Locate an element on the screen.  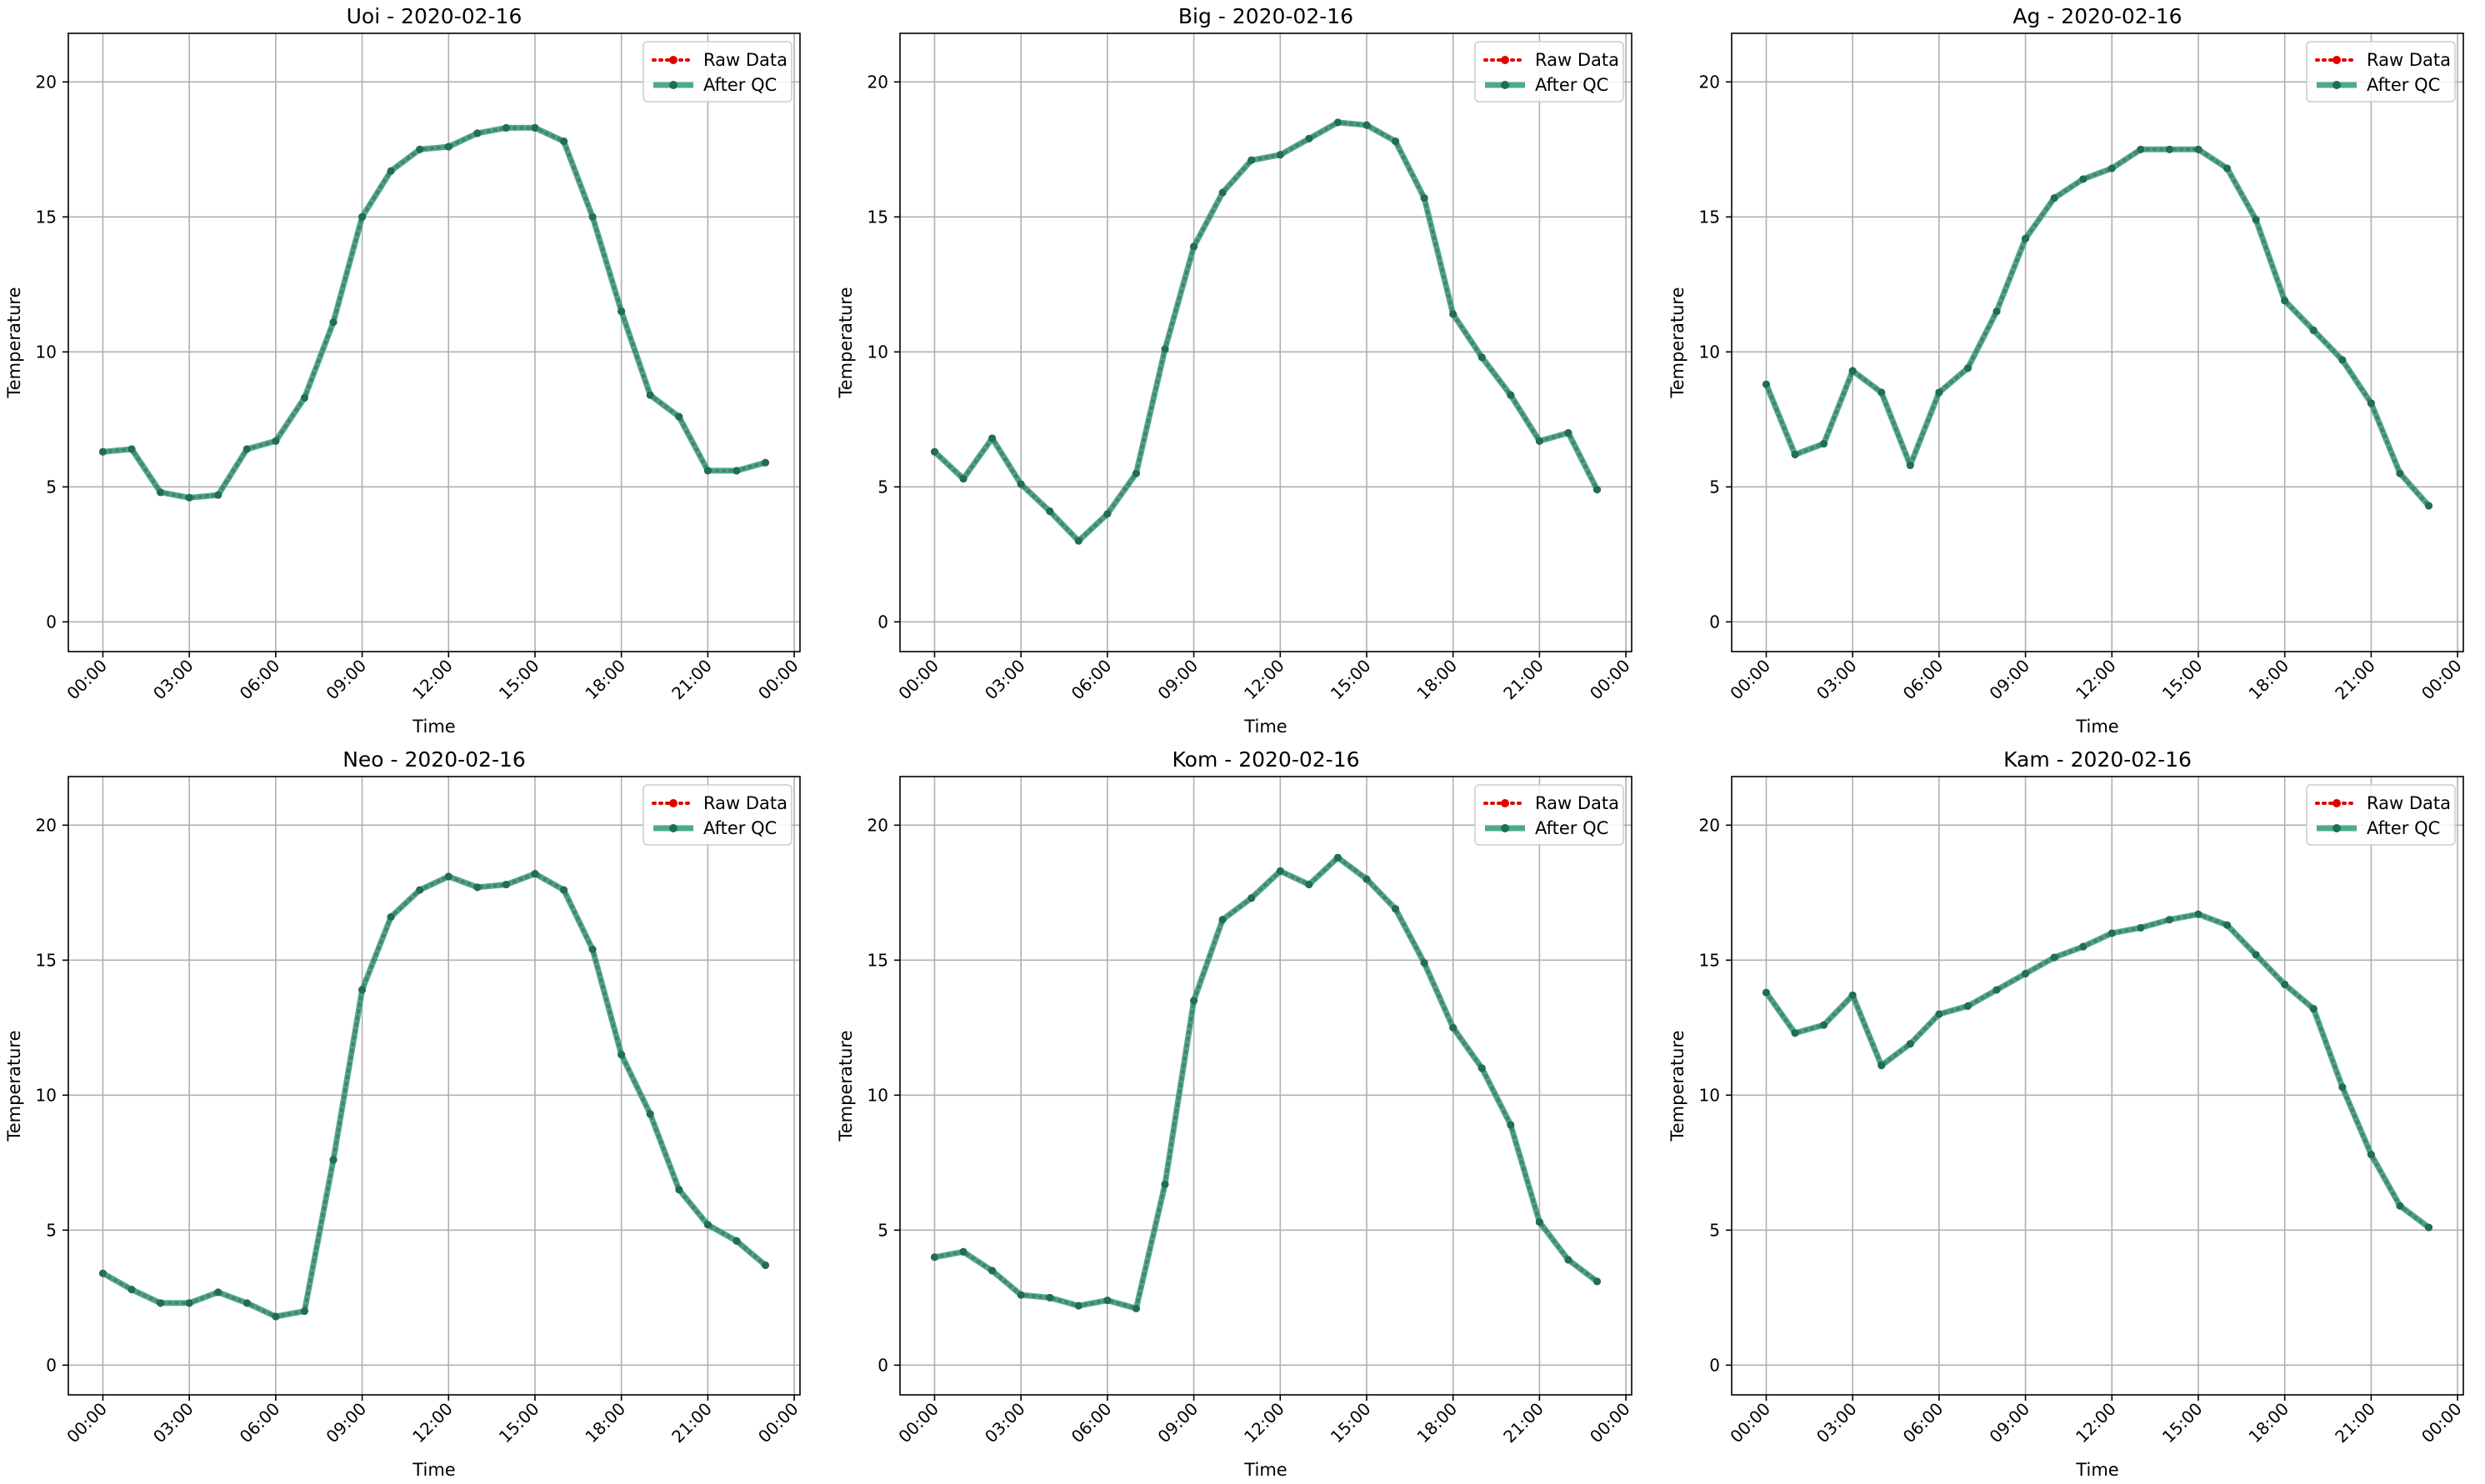
chart-title: Uoi - 2020-02-16 is located at coordinates (434, 16).